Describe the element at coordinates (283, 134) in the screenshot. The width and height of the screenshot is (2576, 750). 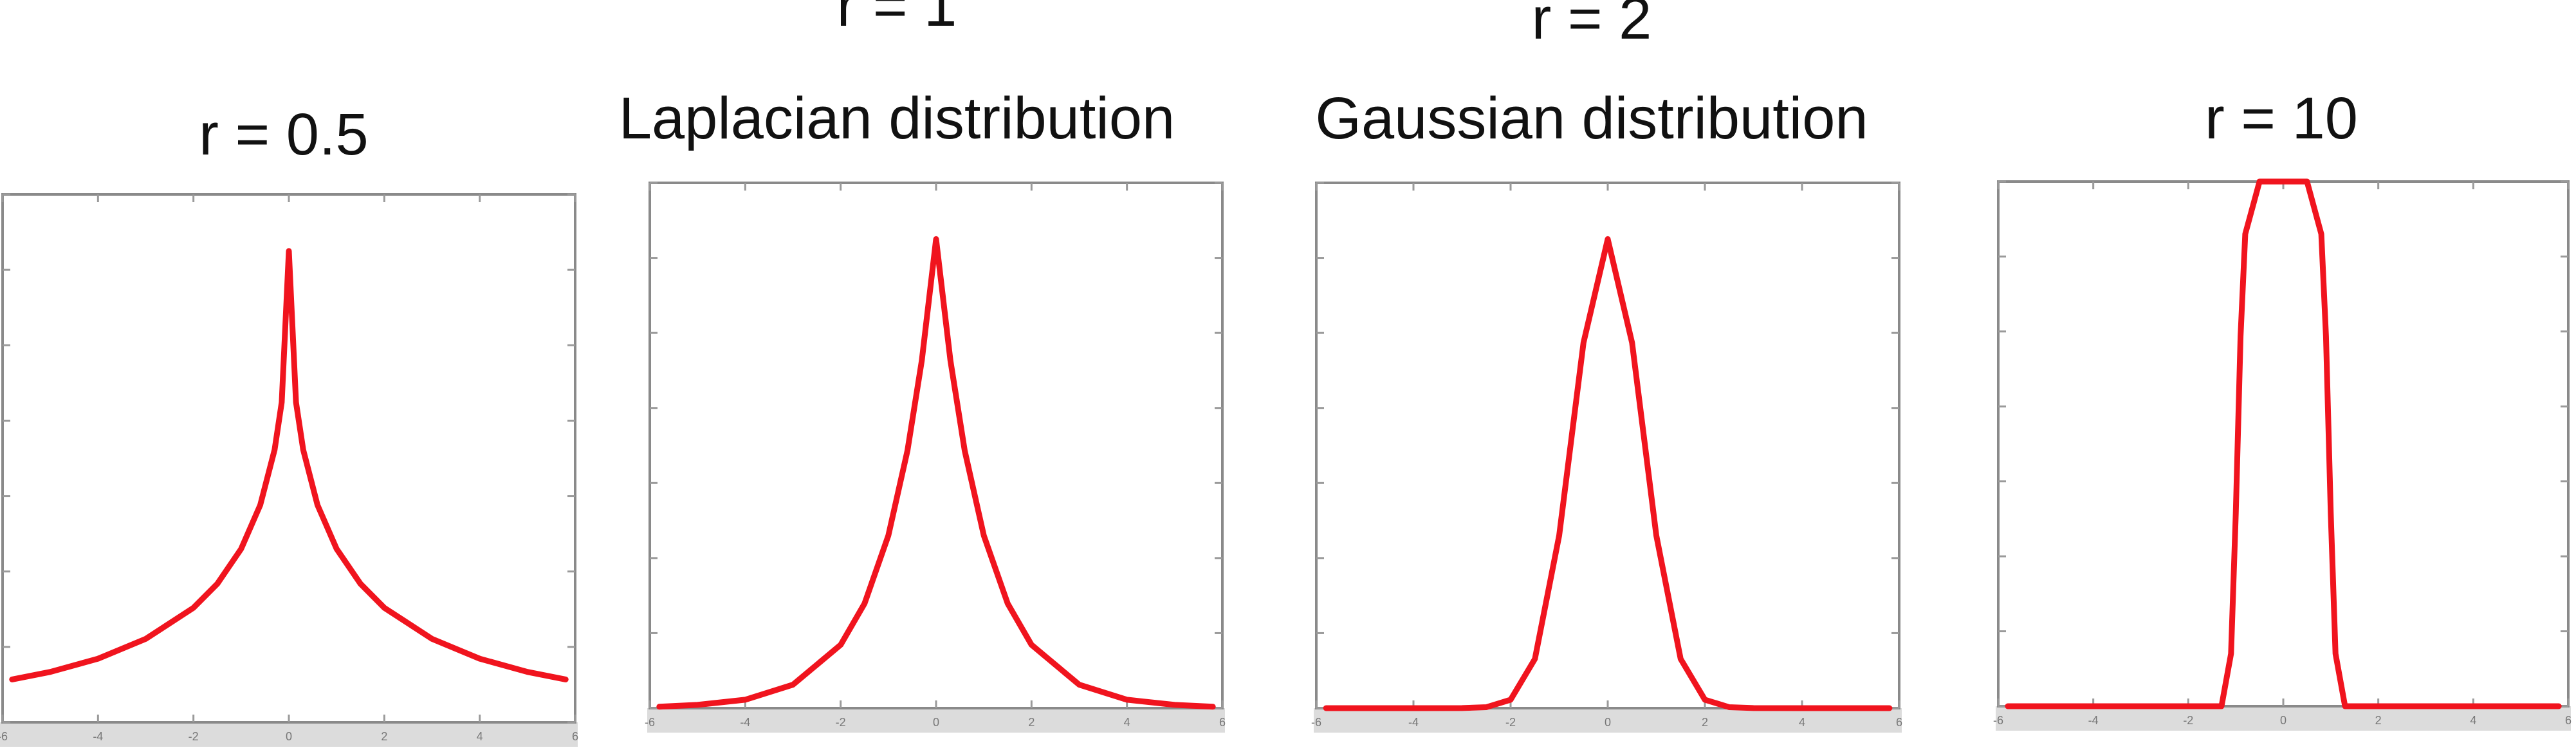
I see `chart-title-line: r = 0.5` at that location.